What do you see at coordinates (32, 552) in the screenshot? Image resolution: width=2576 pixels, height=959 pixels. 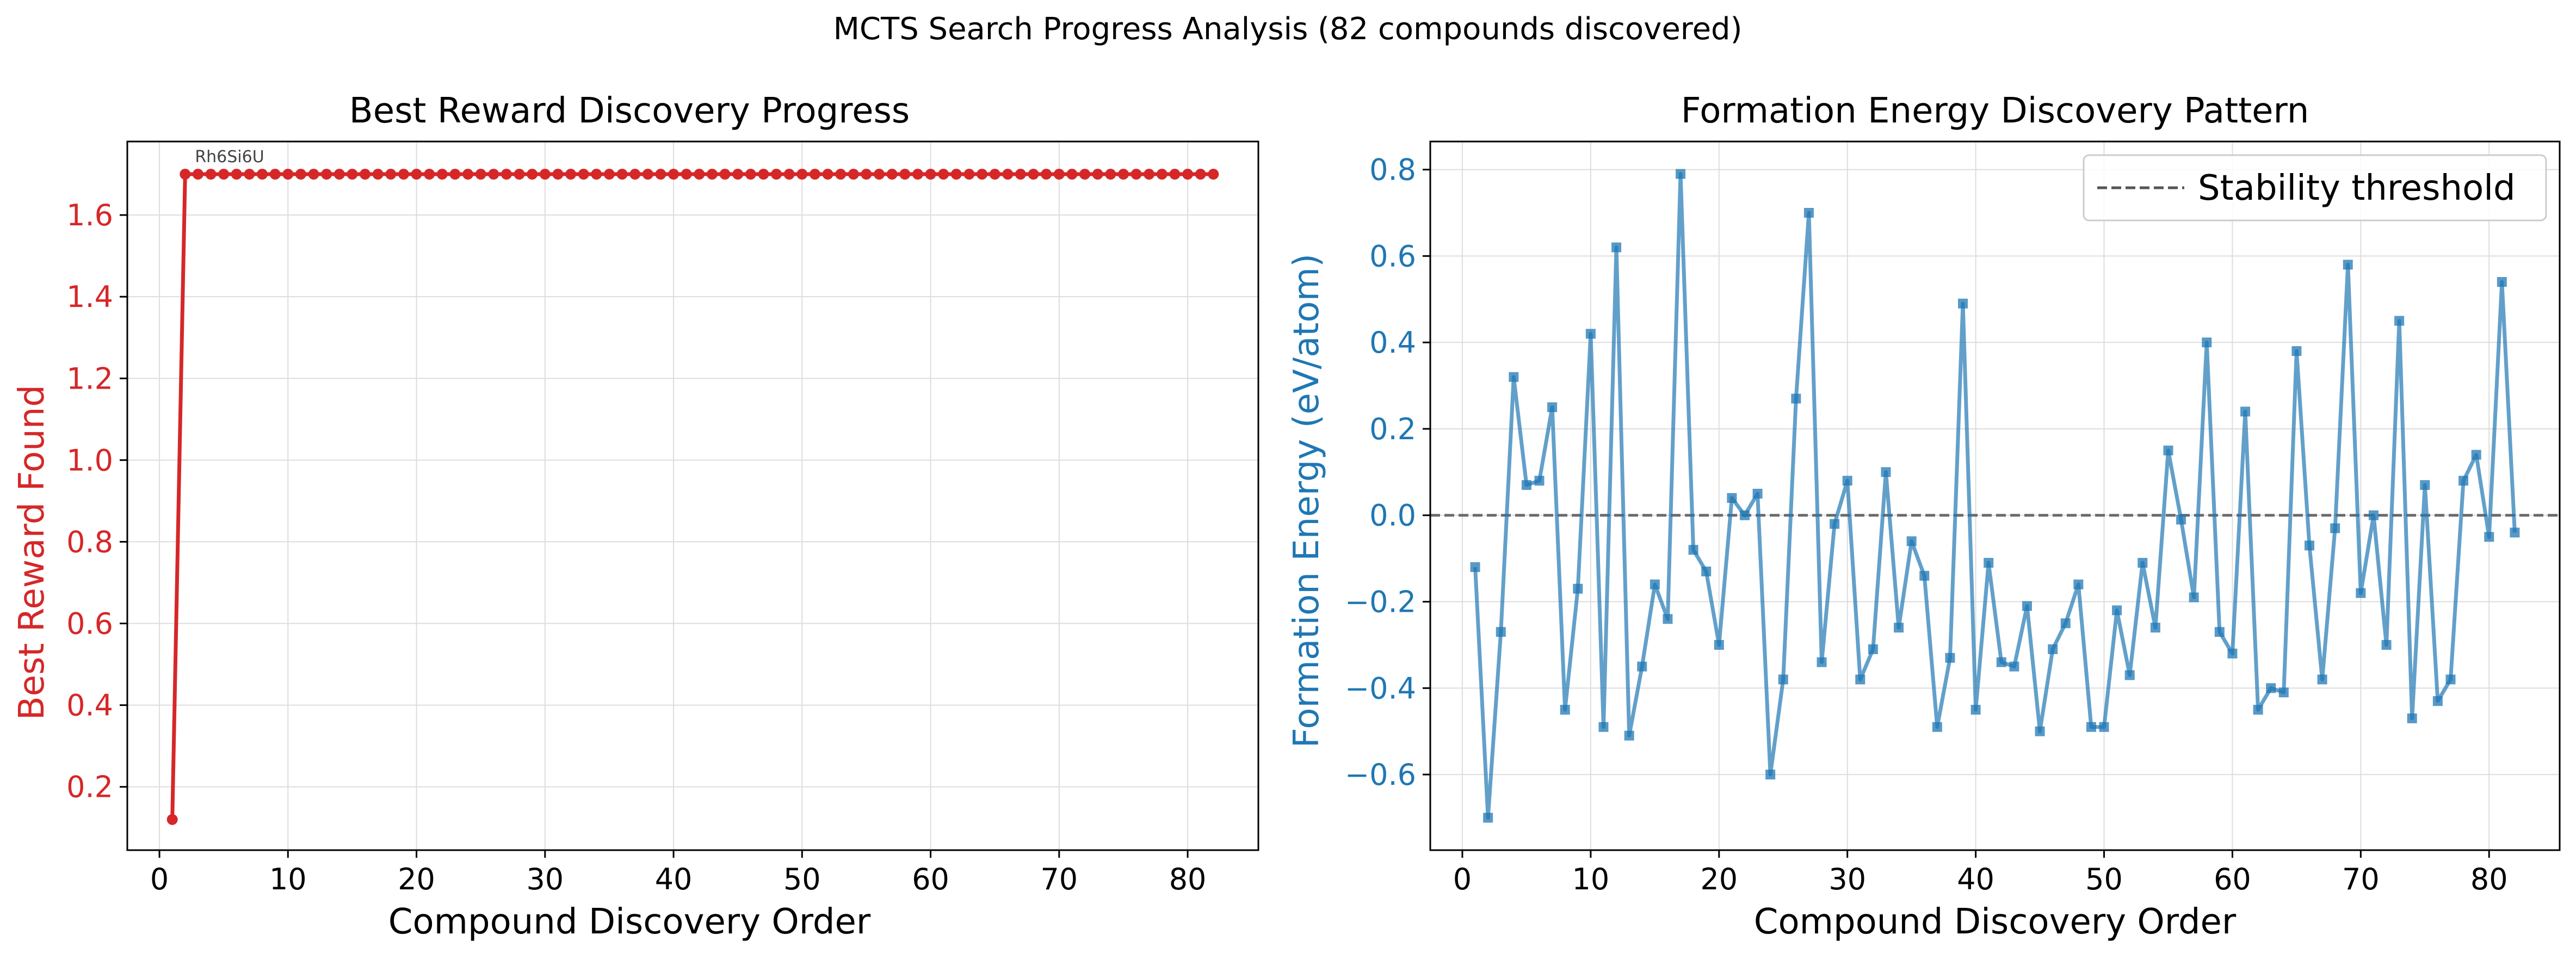 I see `reward-y-axis-label: Best Reward Found` at bounding box center [32, 552].